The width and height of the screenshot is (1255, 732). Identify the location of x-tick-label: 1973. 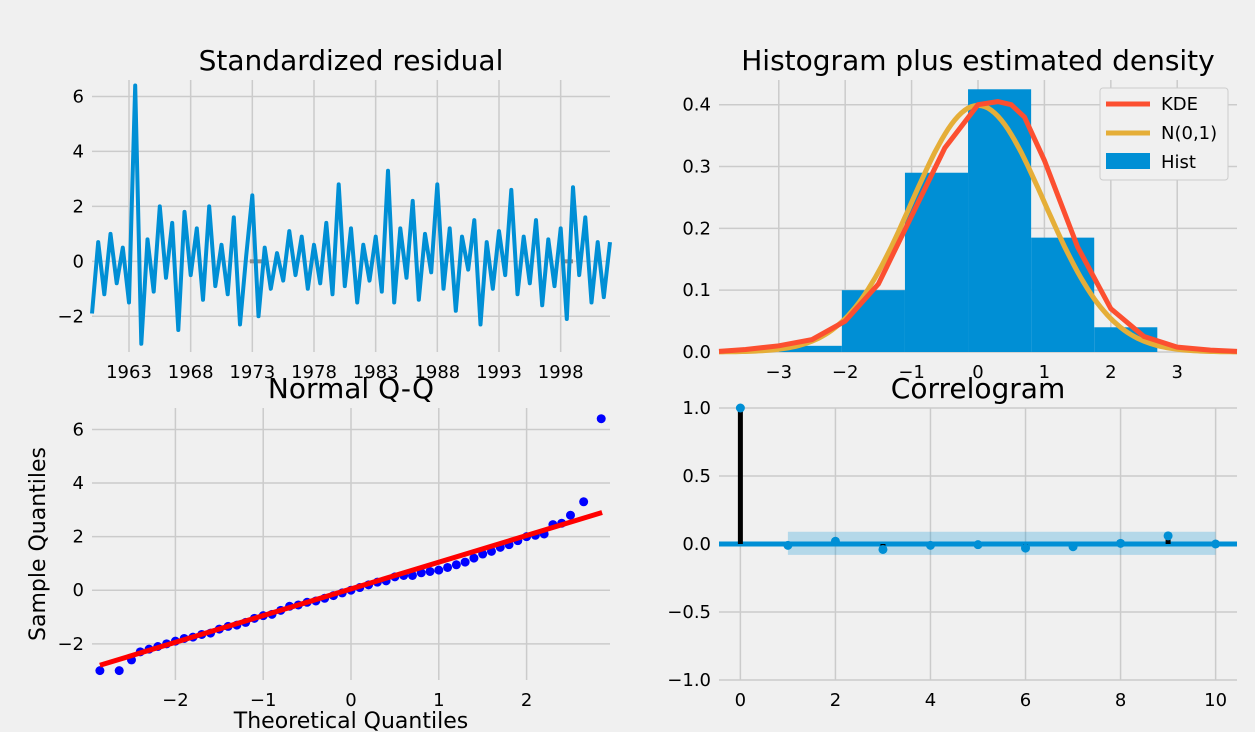
(252, 372).